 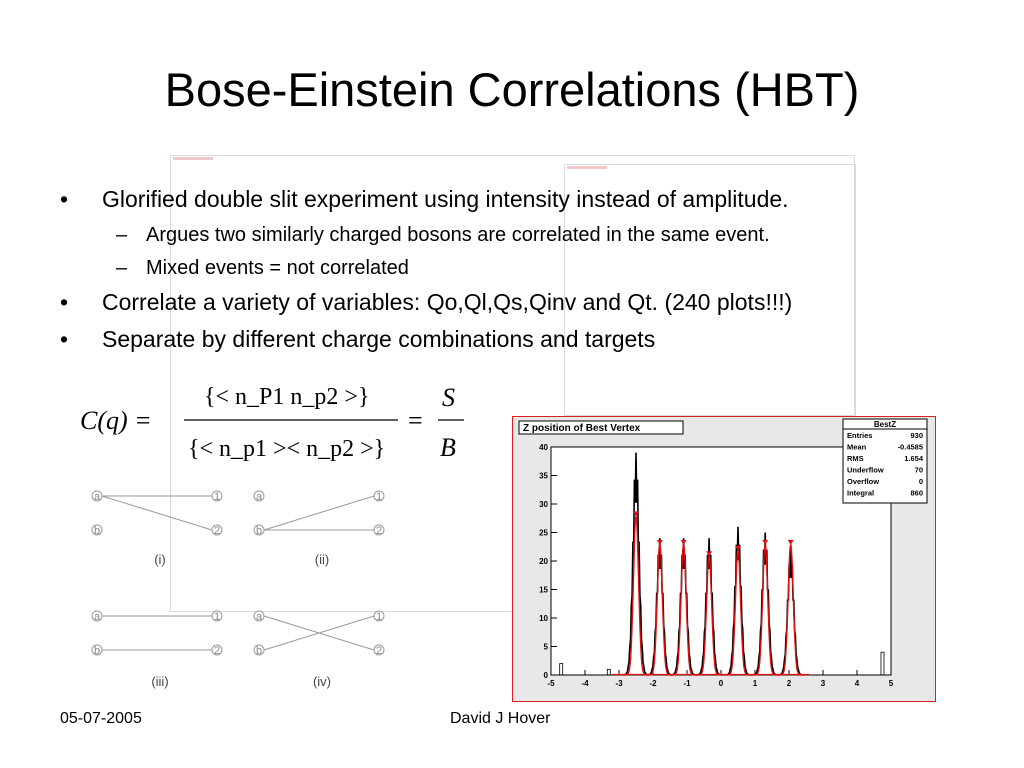 I want to click on diagram-panel-ii, so click(x=319, y=513).